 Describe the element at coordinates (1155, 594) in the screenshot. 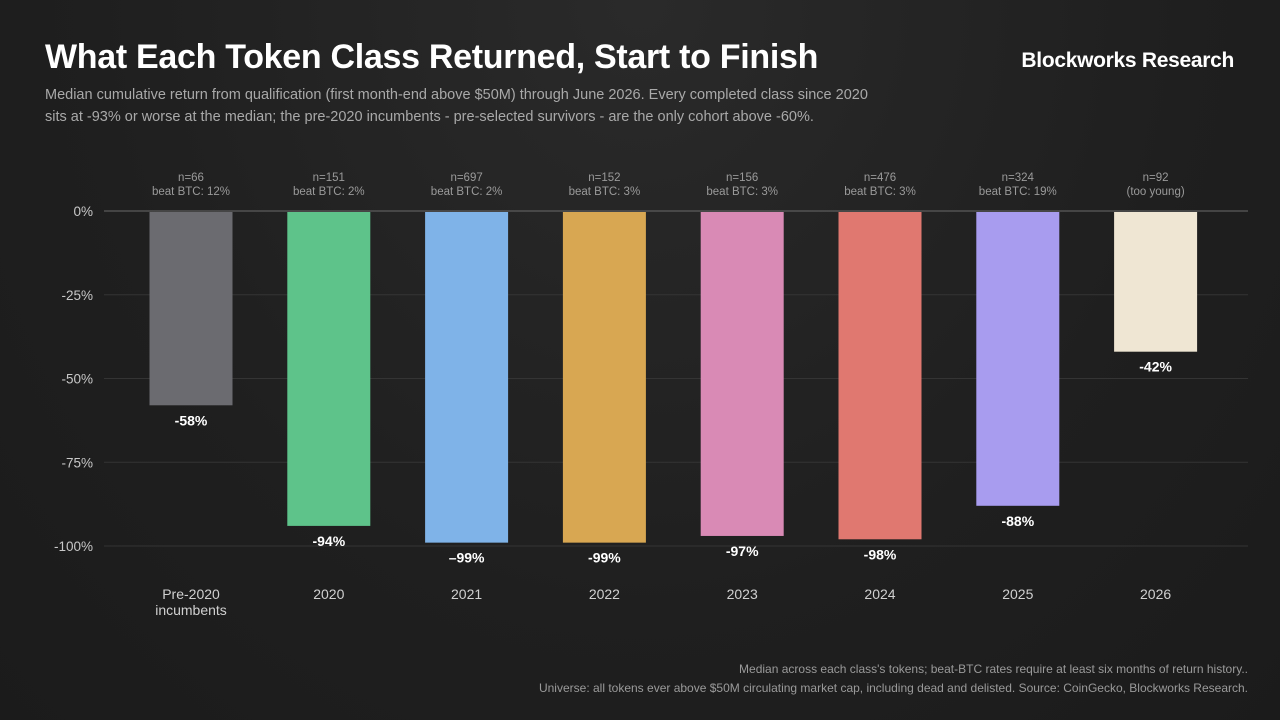

I see `x-tick-label: 2026` at that location.